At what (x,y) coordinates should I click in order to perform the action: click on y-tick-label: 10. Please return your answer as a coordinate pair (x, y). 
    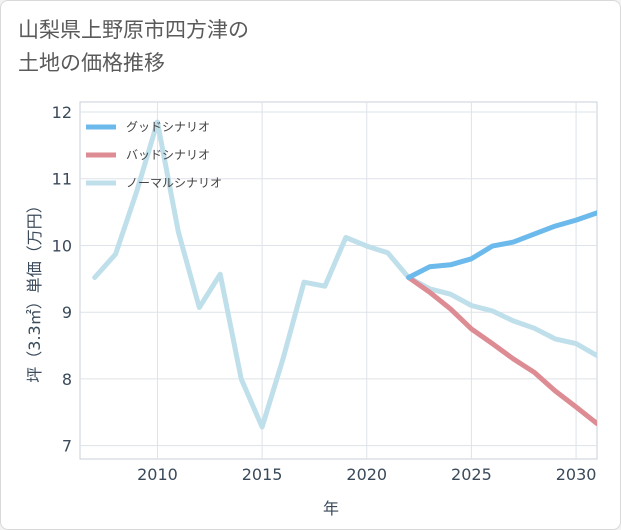
    Looking at the image, I should click on (62, 245).